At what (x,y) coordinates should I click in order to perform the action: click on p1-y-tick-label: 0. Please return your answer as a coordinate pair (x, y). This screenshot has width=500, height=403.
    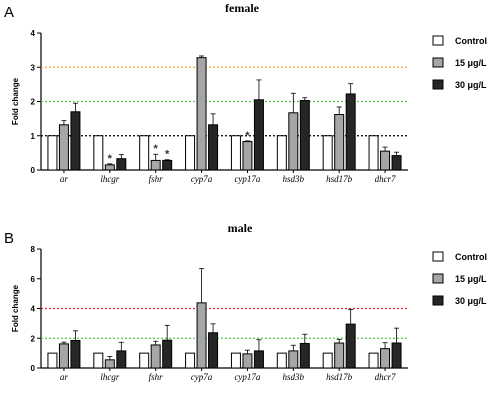
    Looking at the image, I should click on (33, 170).